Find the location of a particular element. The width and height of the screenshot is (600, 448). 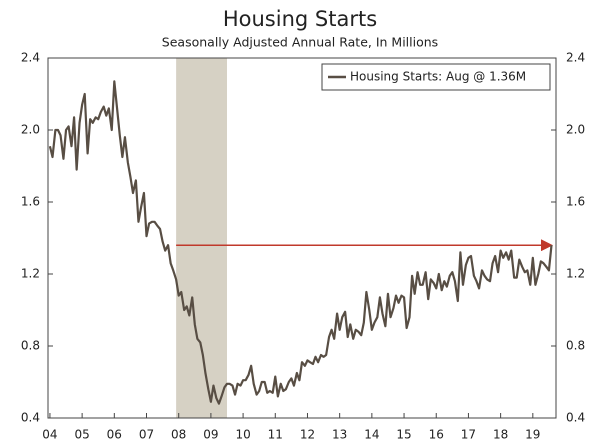

legend-label: Housing Starts: Aug @ 1.36M is located at coordinates (438, 77).